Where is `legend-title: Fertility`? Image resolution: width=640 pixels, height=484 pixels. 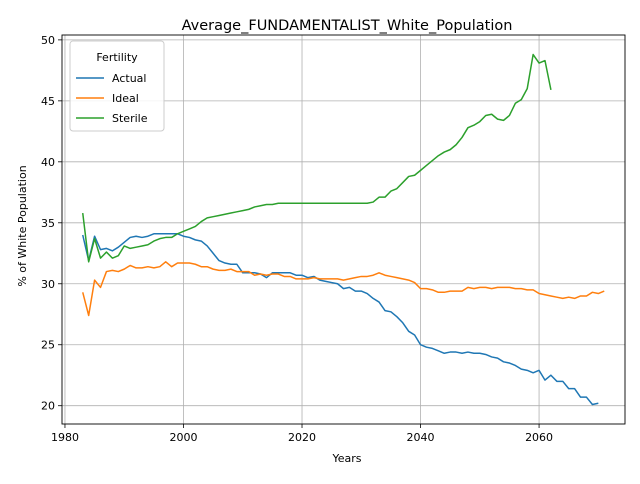 legend-title: Fertility is located at coordinates (117, 57).